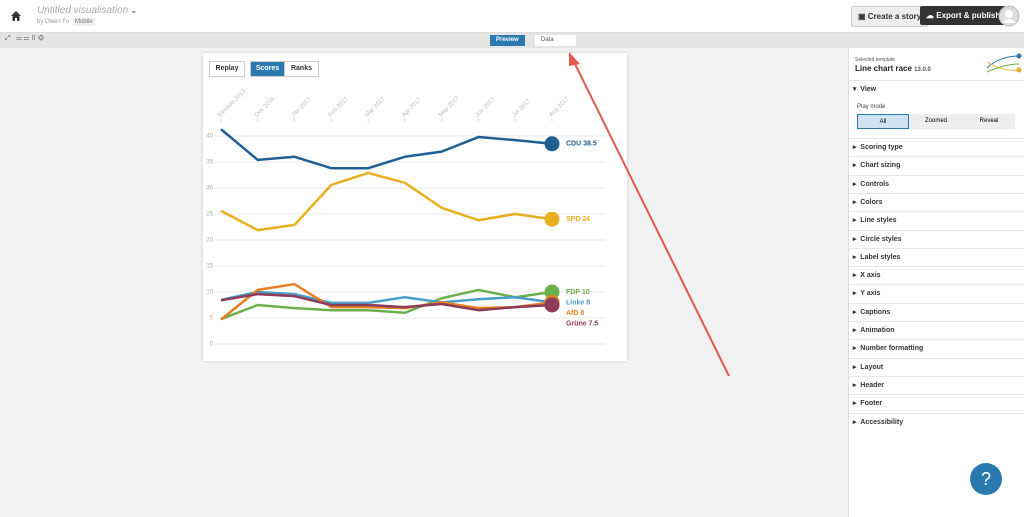 Image resolution: width=1024 pixels, height=517 pixels. Describe the element at coordinates (871, 404) in the screenshot. I see `section-label: Footer` at that location.